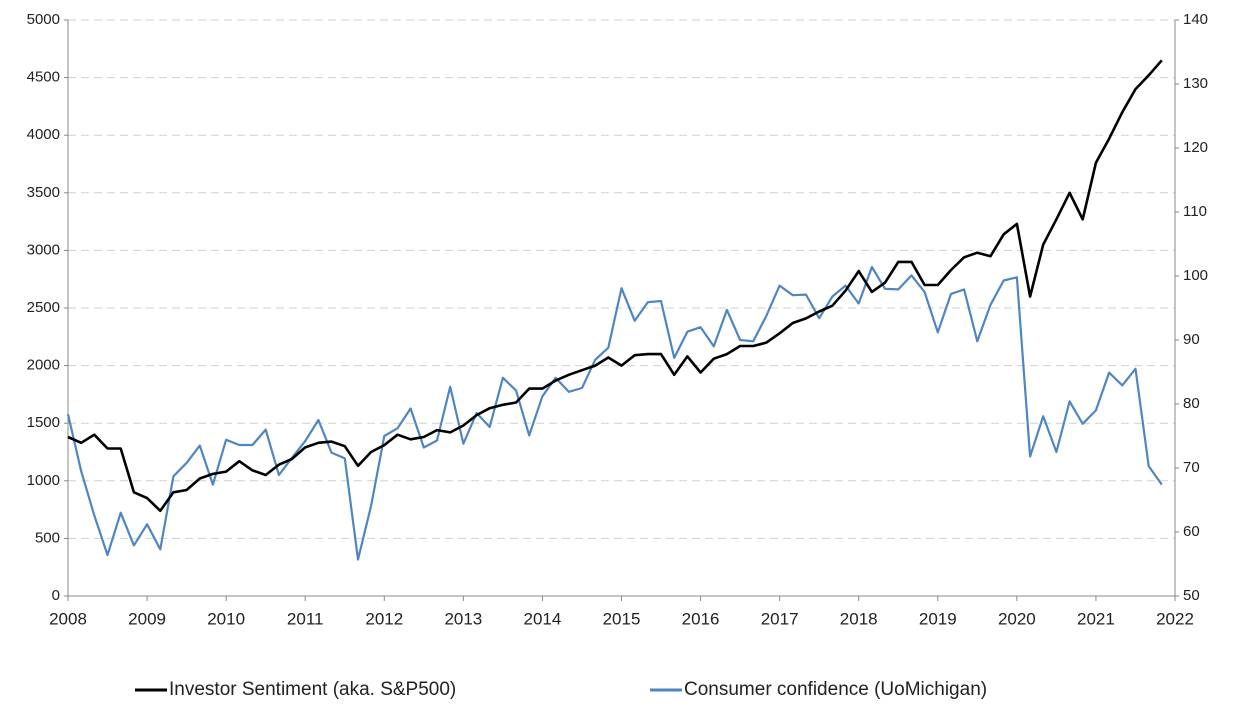  What do you see at coordinates (43, 480) in the screenshot?
I see `y-tick-label: 1000` at bounding box center [43, 480].